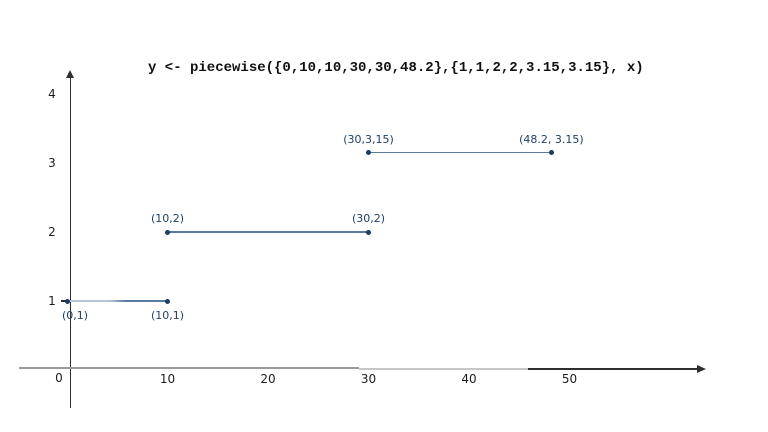  I want to click on y-tick-label: 3, so click(52, 163).